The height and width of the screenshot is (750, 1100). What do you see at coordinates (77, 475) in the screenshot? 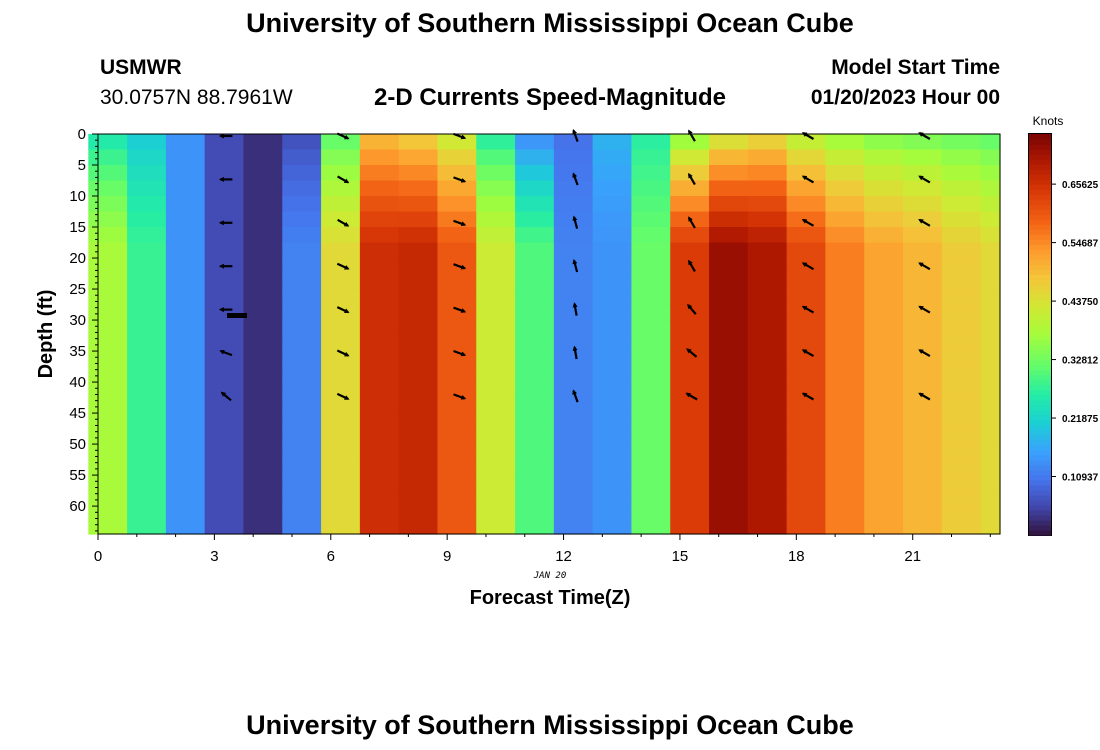
I see `y-tick-label: 55` at bounding box center [77, 475].